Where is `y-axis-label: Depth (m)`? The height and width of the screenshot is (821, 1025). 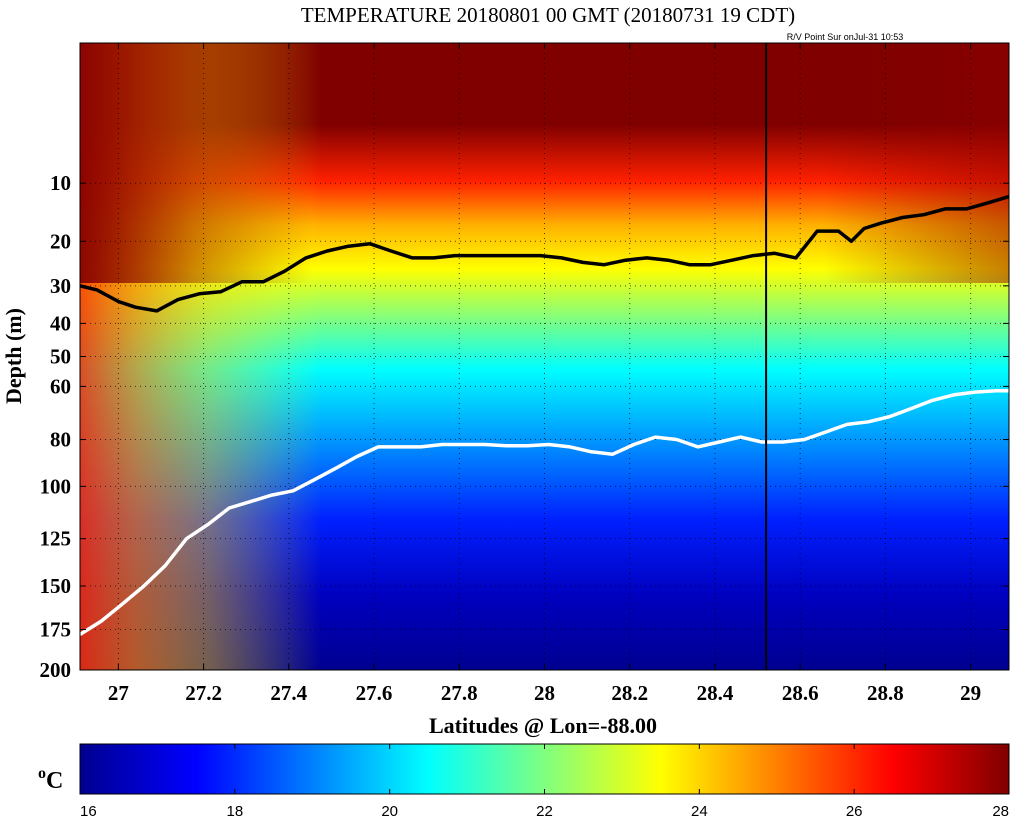
y-axis-label: Depth (m) is located at coordinates (13, 356).